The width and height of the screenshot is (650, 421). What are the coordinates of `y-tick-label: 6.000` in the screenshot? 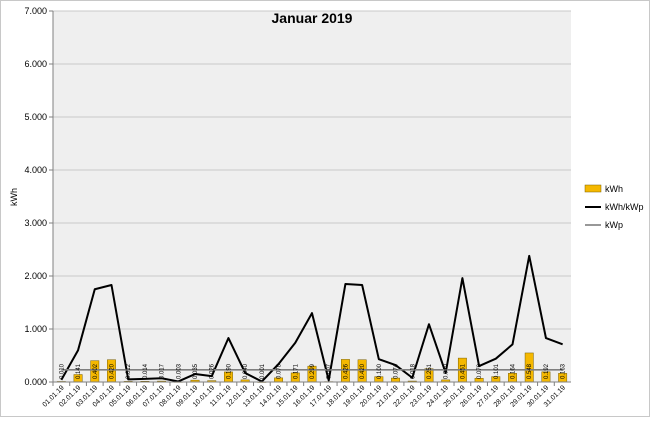 It's located at (35, 64).